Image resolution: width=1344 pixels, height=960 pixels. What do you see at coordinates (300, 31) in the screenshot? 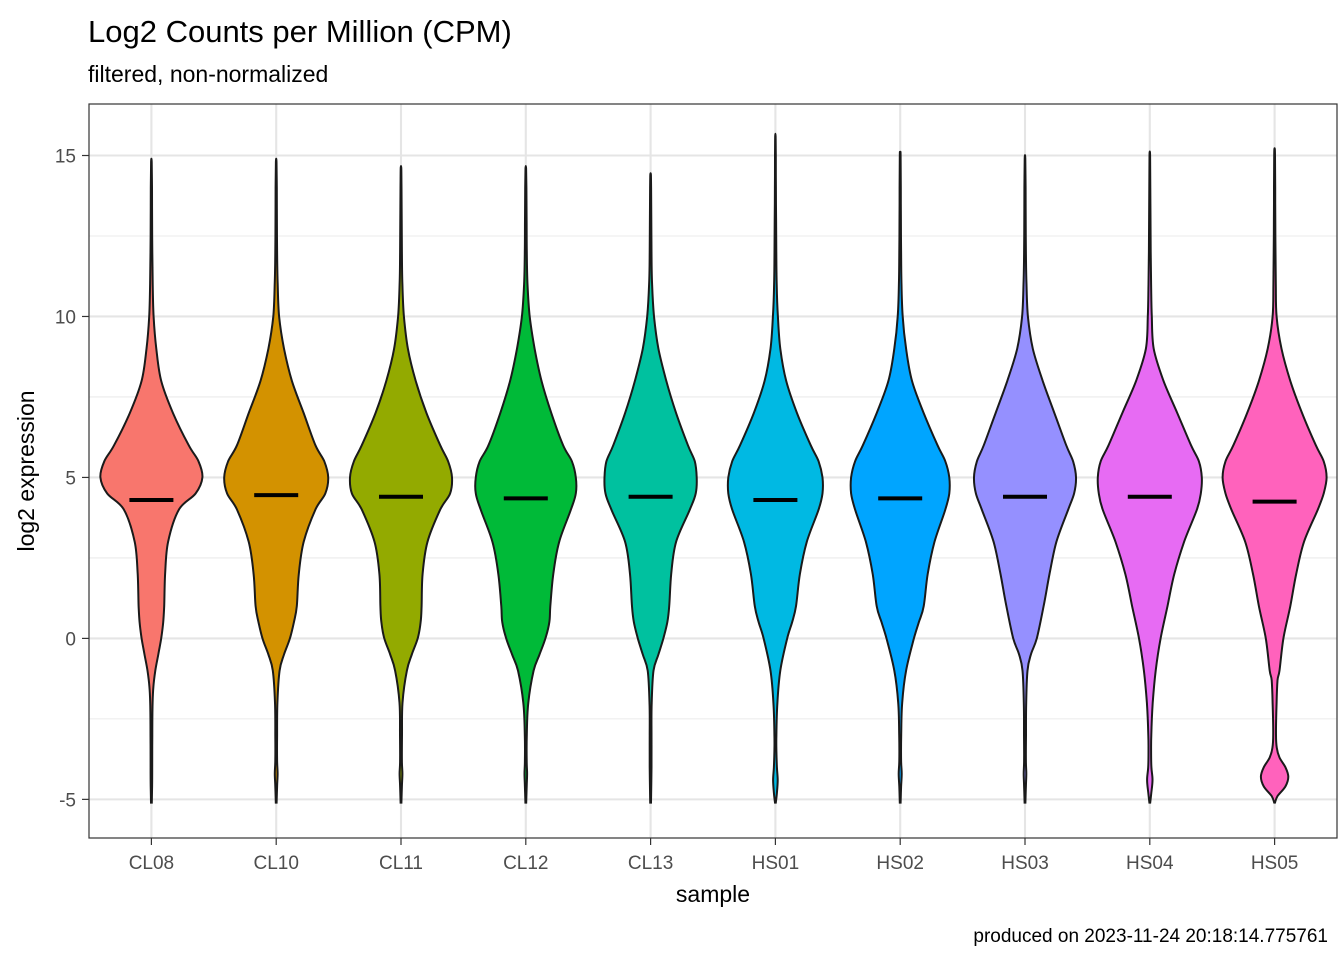
I see `chart-title: Log2 Counts per Million (CPM)` at bounding box center [300, 31].